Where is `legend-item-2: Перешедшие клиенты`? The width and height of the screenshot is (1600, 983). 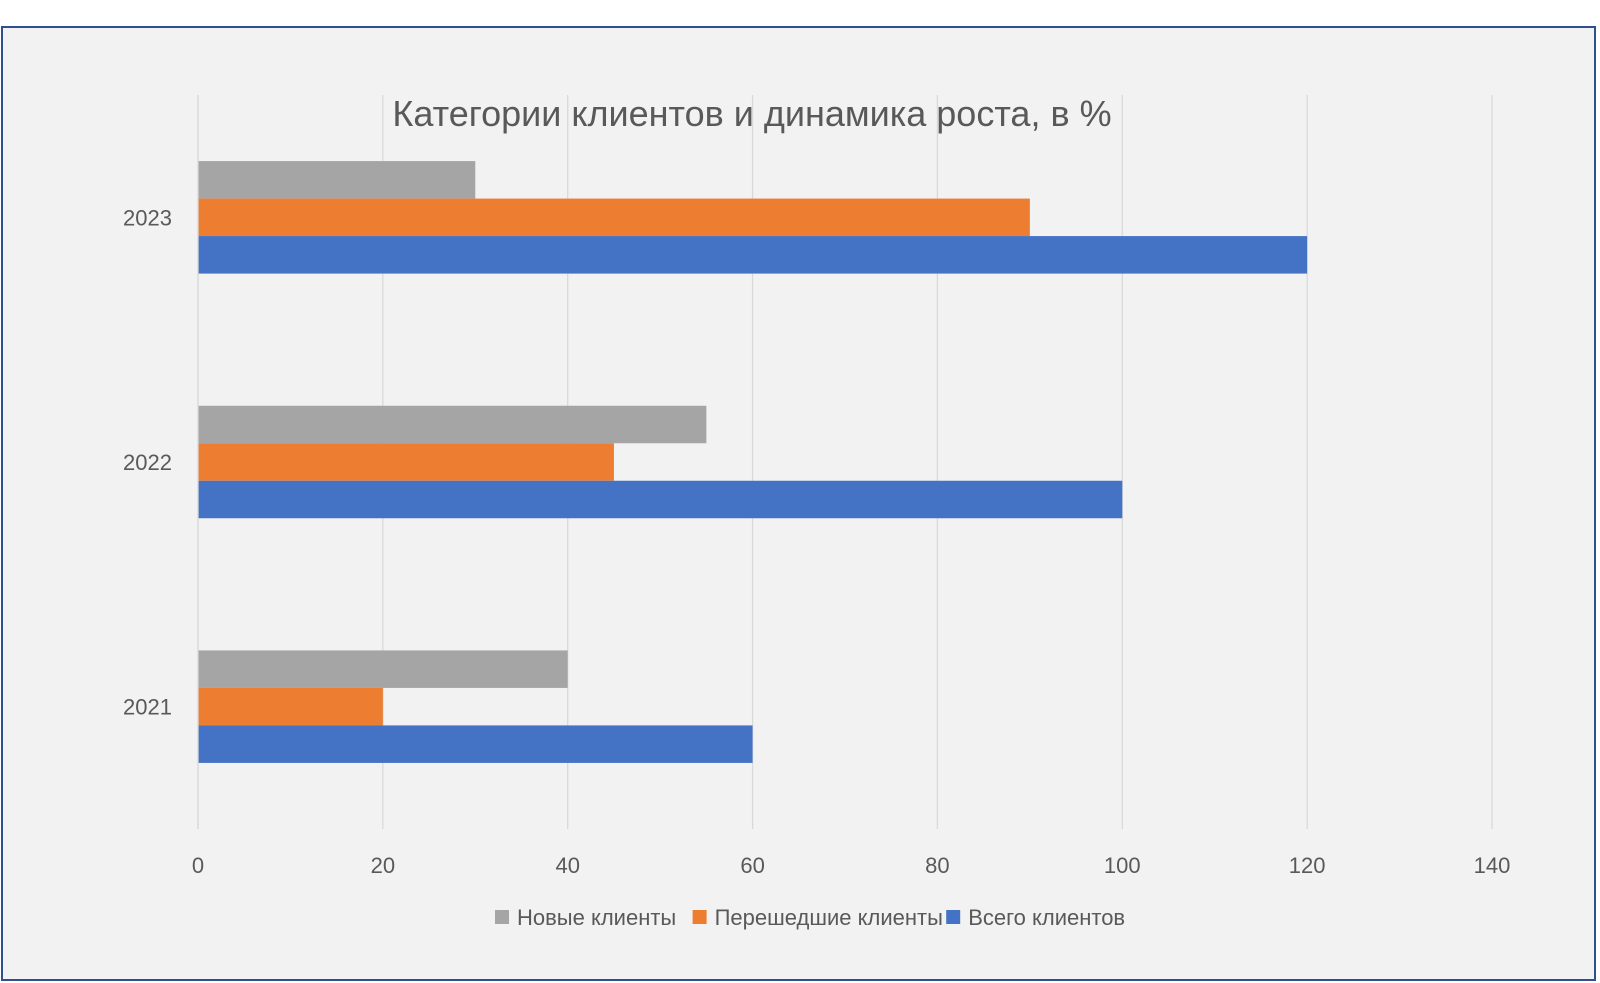
legend-item-2: Перешедшие клиенты is located at coordinates (817, 917).